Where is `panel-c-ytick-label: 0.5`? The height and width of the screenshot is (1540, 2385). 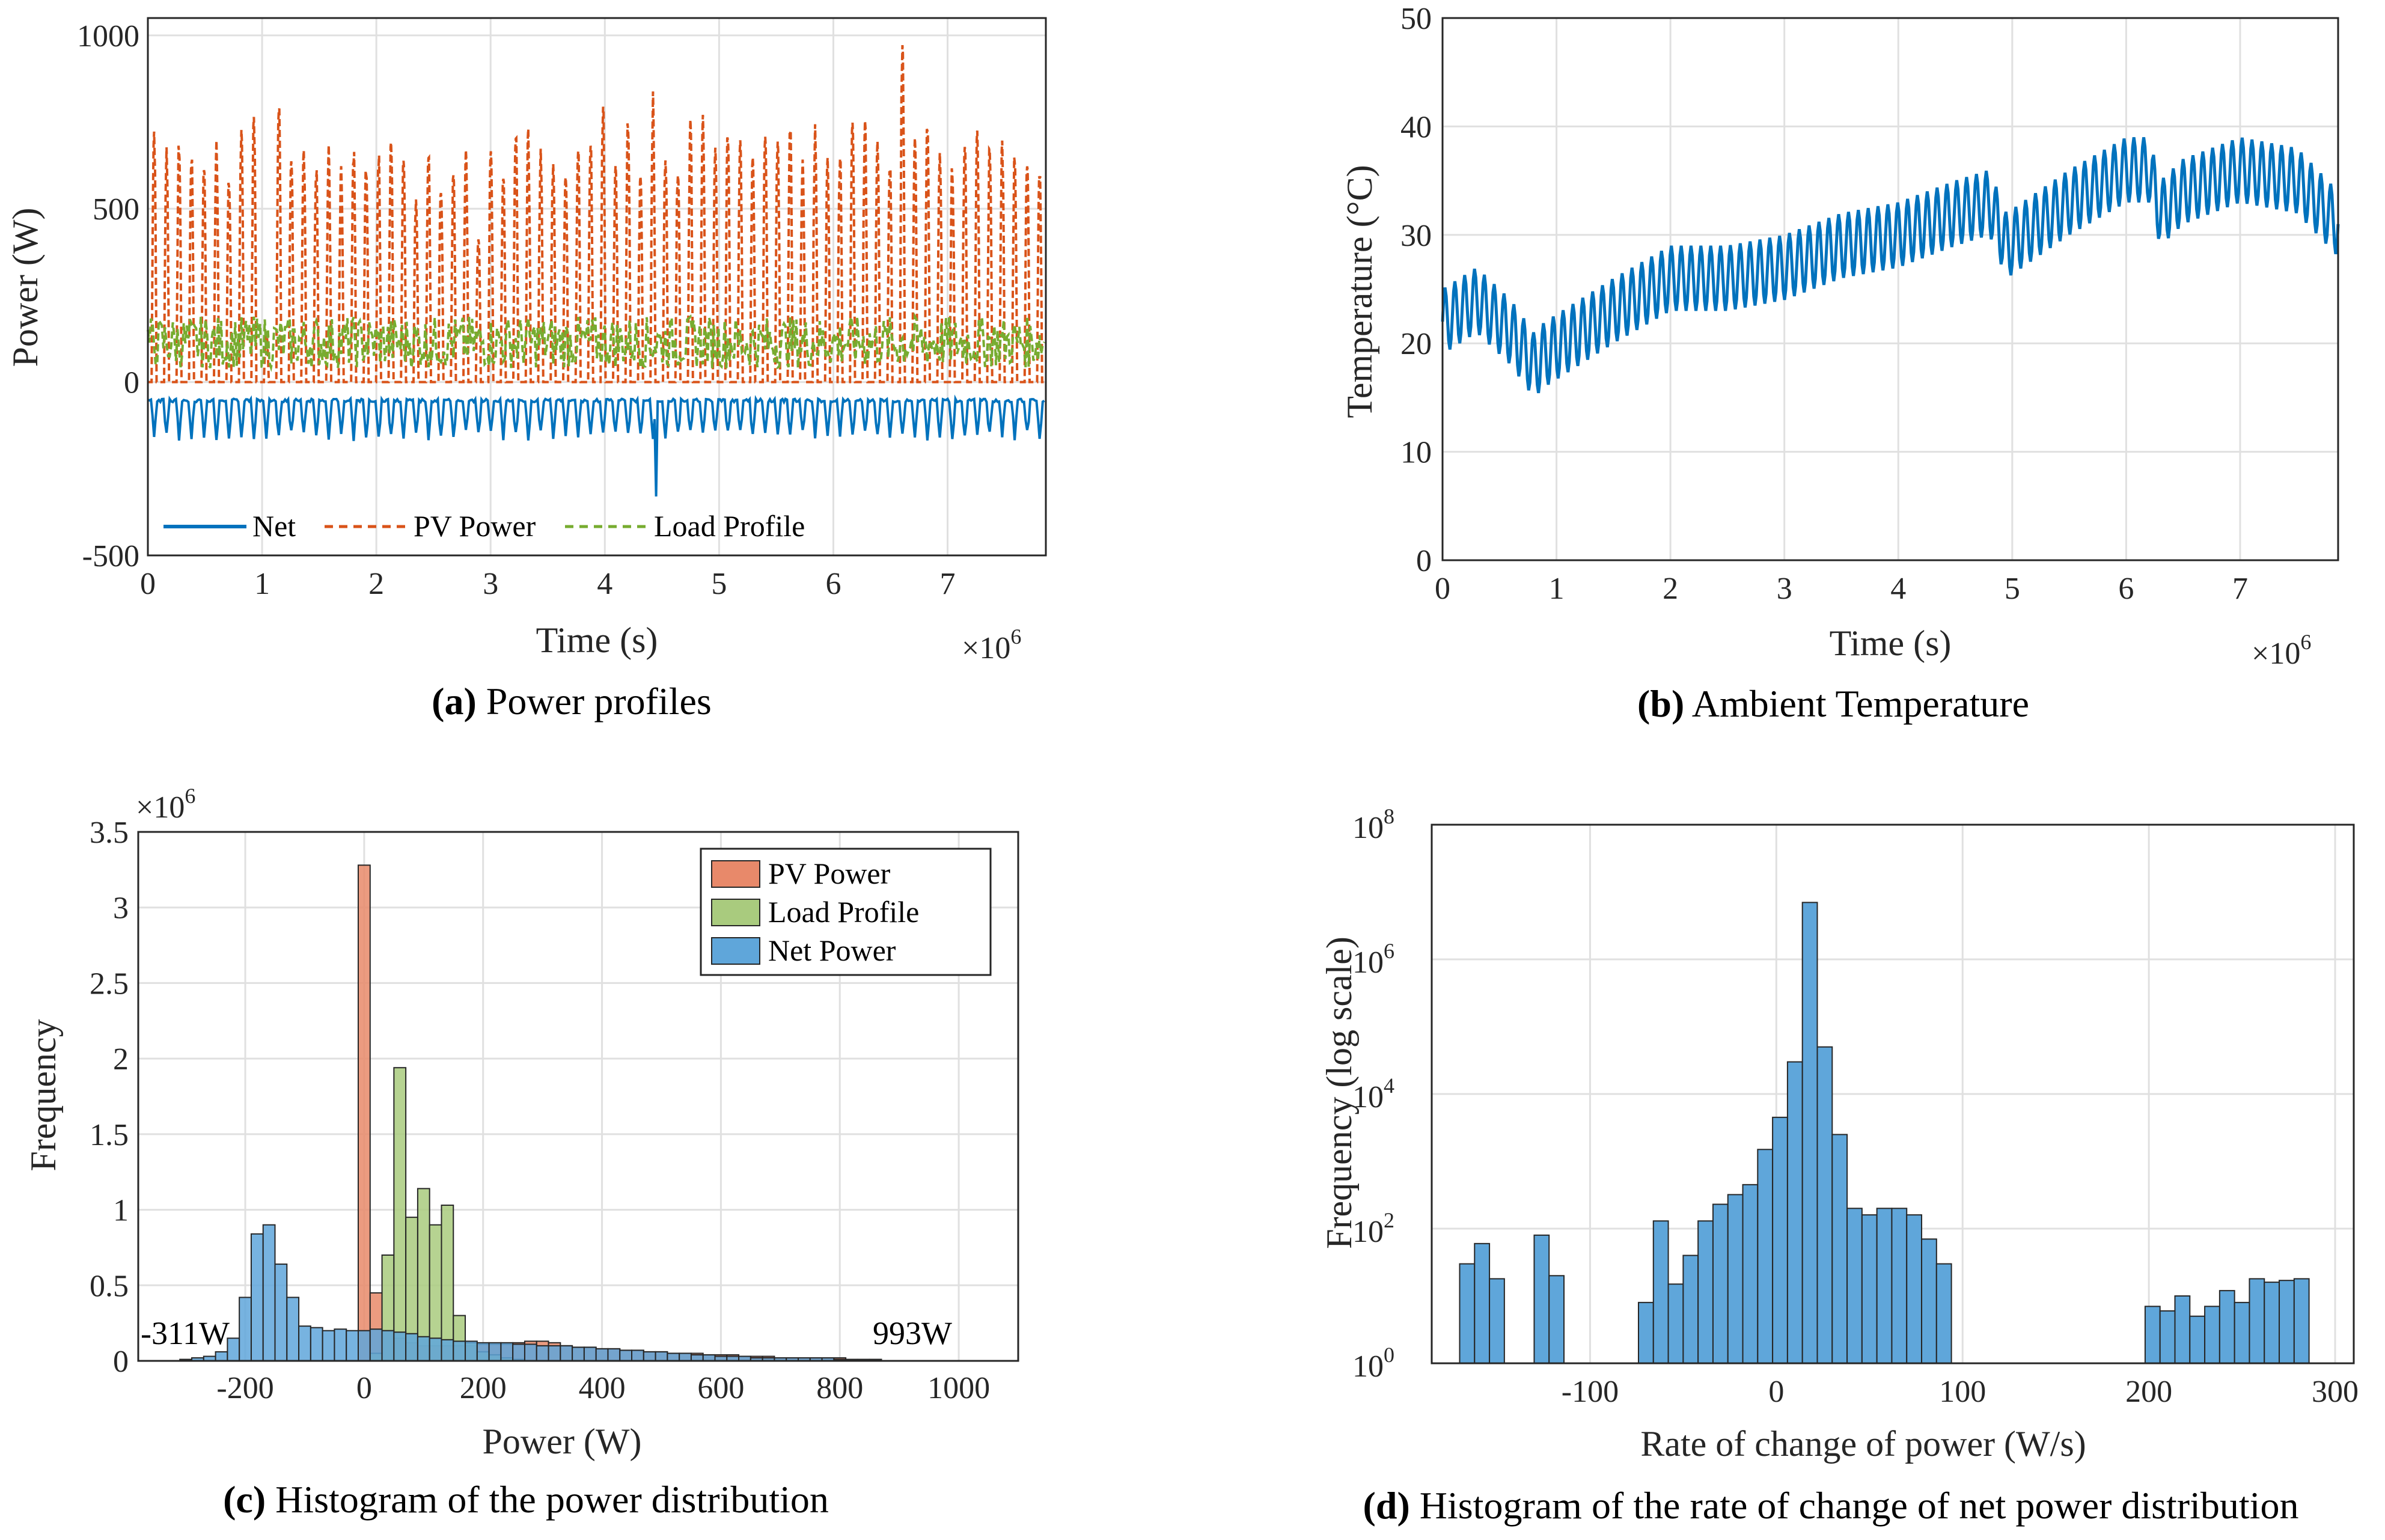
panel-c-ytick-label: 0.5 is located at coordinates (109, 1286).